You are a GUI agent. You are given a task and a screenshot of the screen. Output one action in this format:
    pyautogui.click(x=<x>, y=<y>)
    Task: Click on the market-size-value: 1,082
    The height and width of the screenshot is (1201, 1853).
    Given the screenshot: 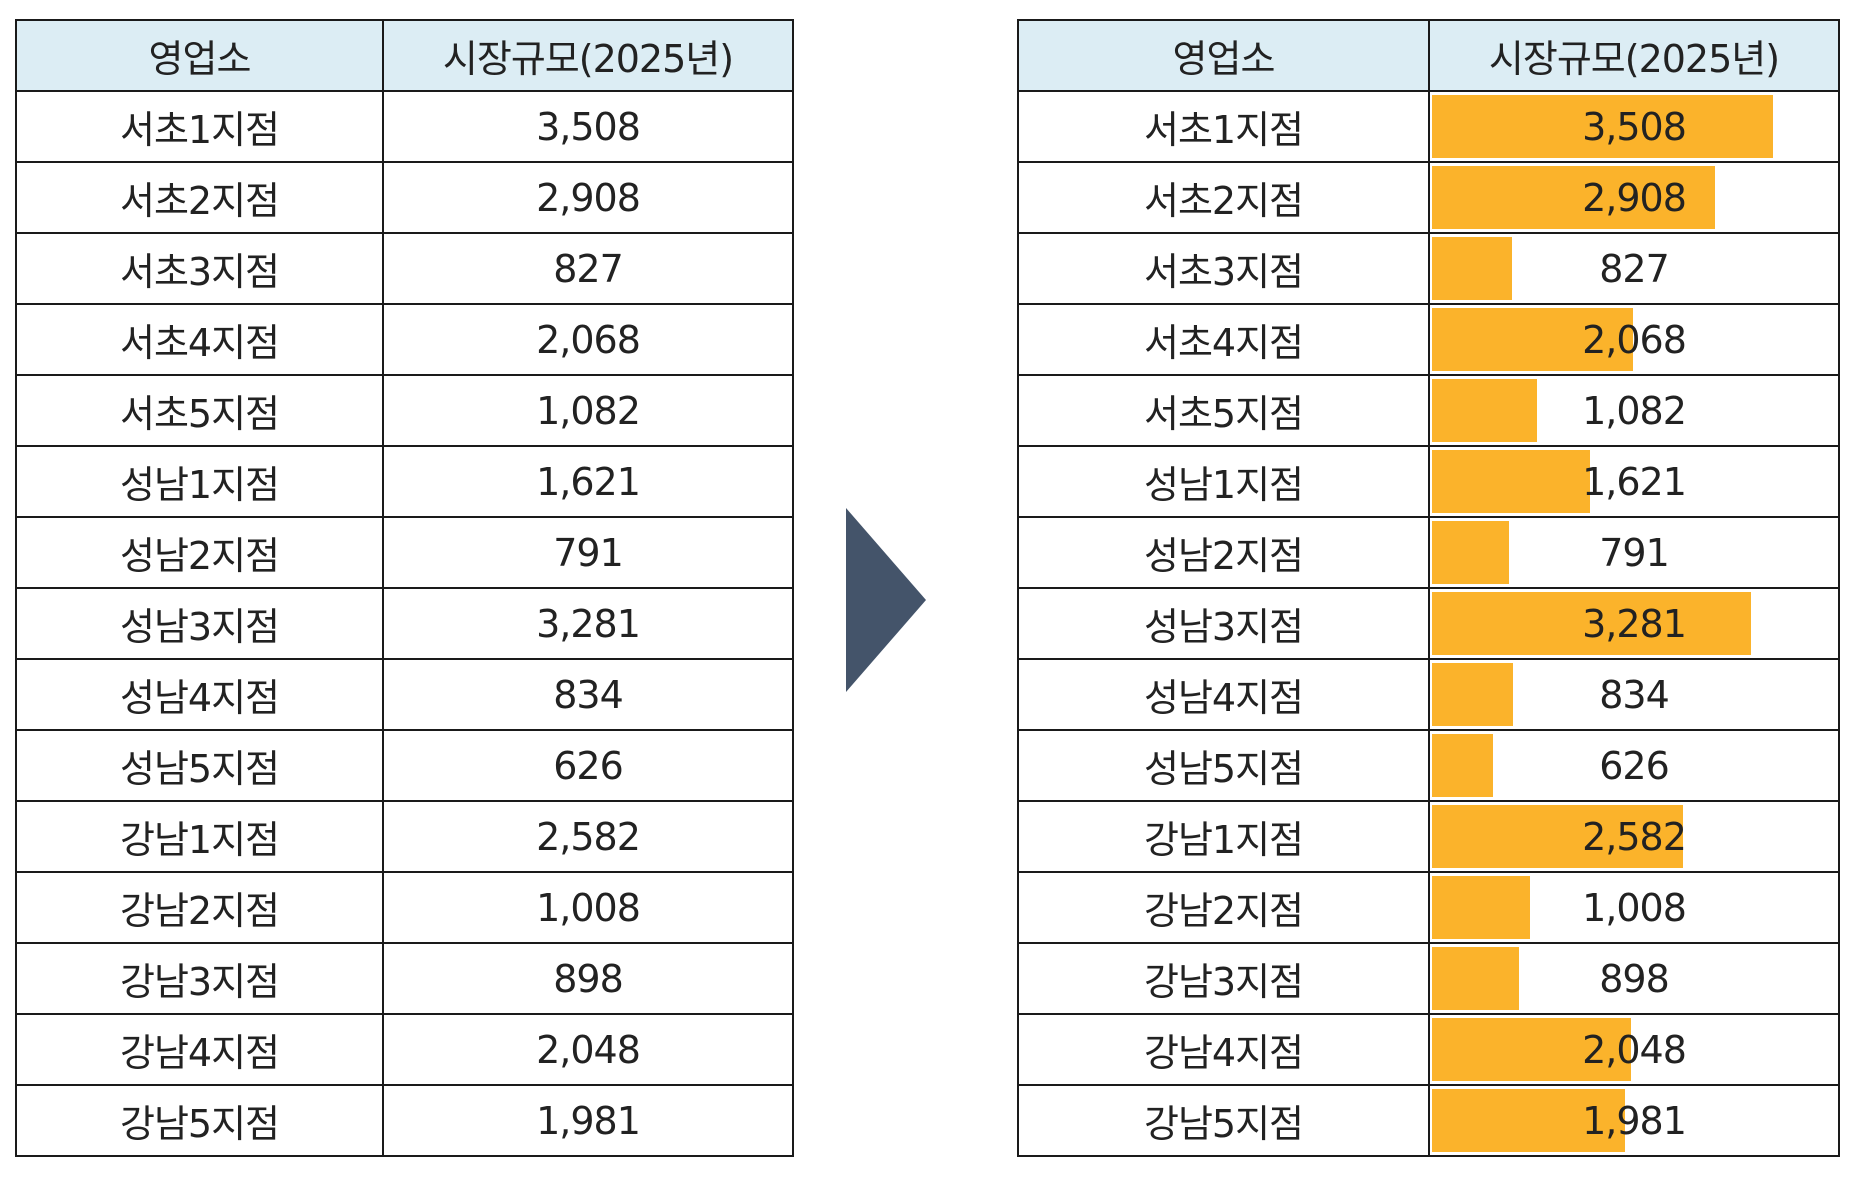 What is the action you would take?
    pyautogui.click(x=1634, y=410)
    